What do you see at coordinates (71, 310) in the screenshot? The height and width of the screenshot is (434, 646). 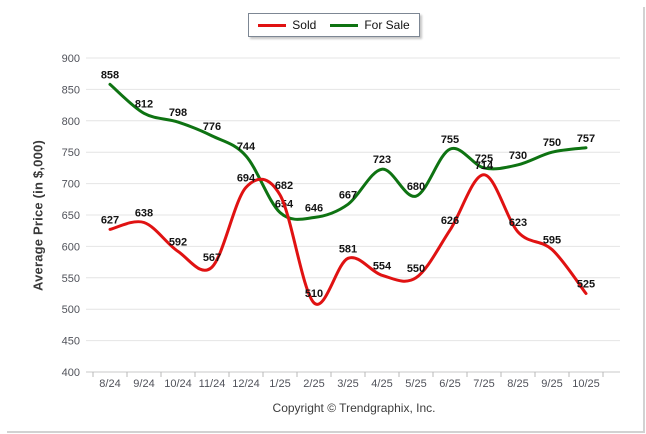 I see `y-tick-label: 500` at bounding box center [71, 310].